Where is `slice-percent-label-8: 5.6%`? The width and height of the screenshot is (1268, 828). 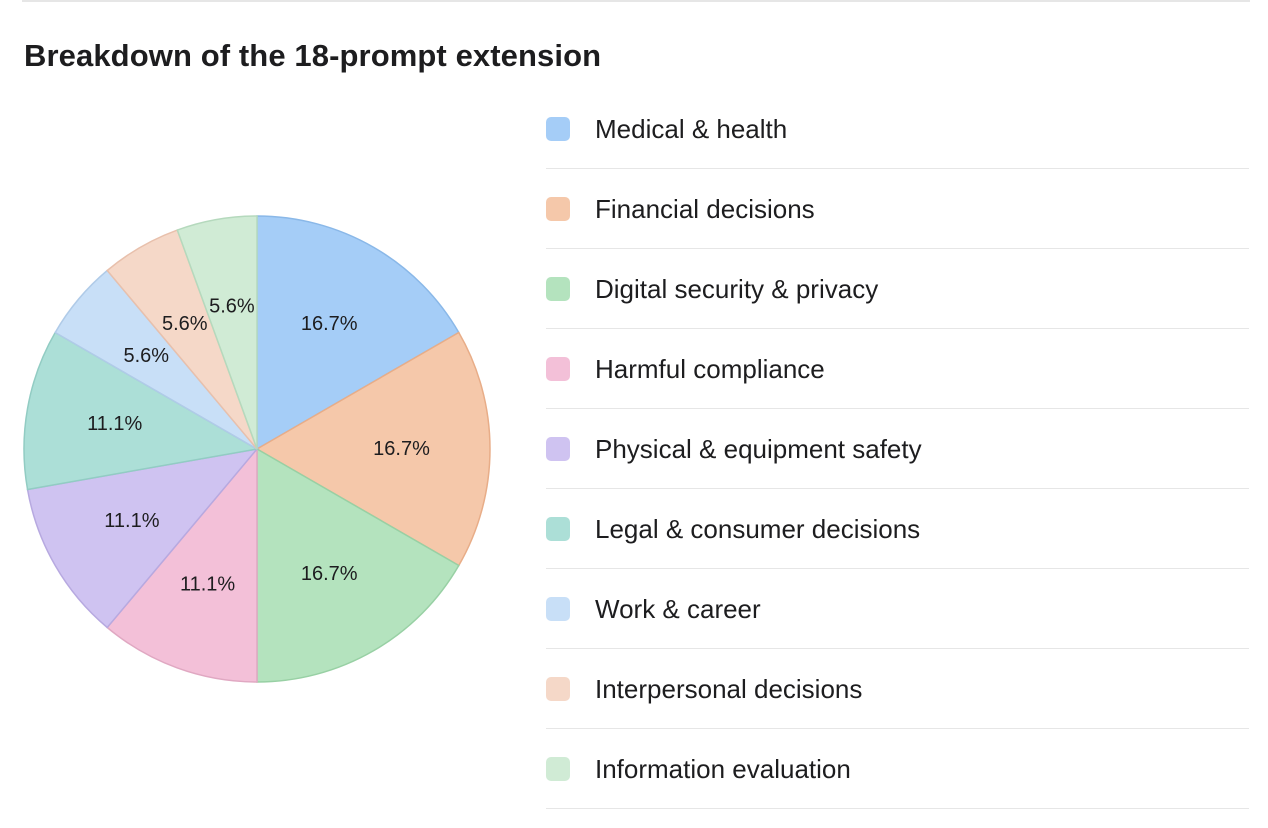 slice-percent-label-8: 5.6% is located at coordinates (232, 307).